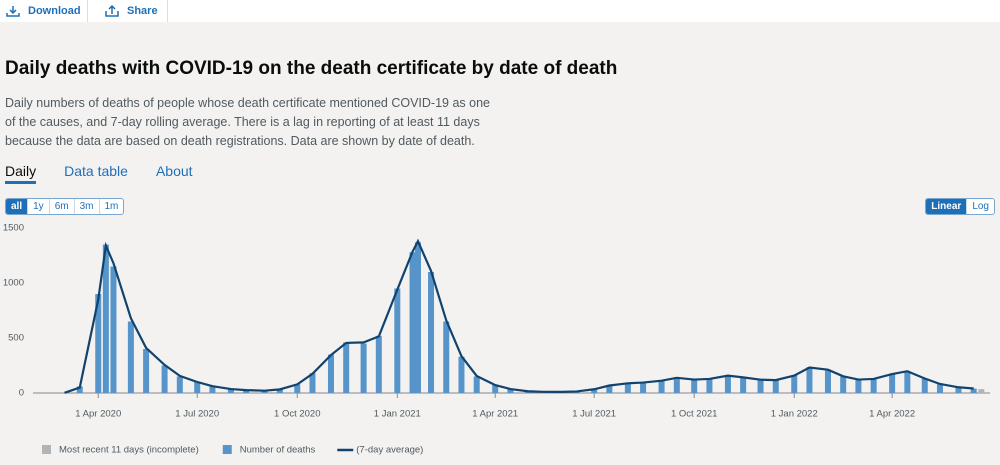 The width and height of the screenshot is (1000, 465). What do you see at coordinates (174, 171) in the screenshot?
I see `tab: About` at bounding box center [174, 171].